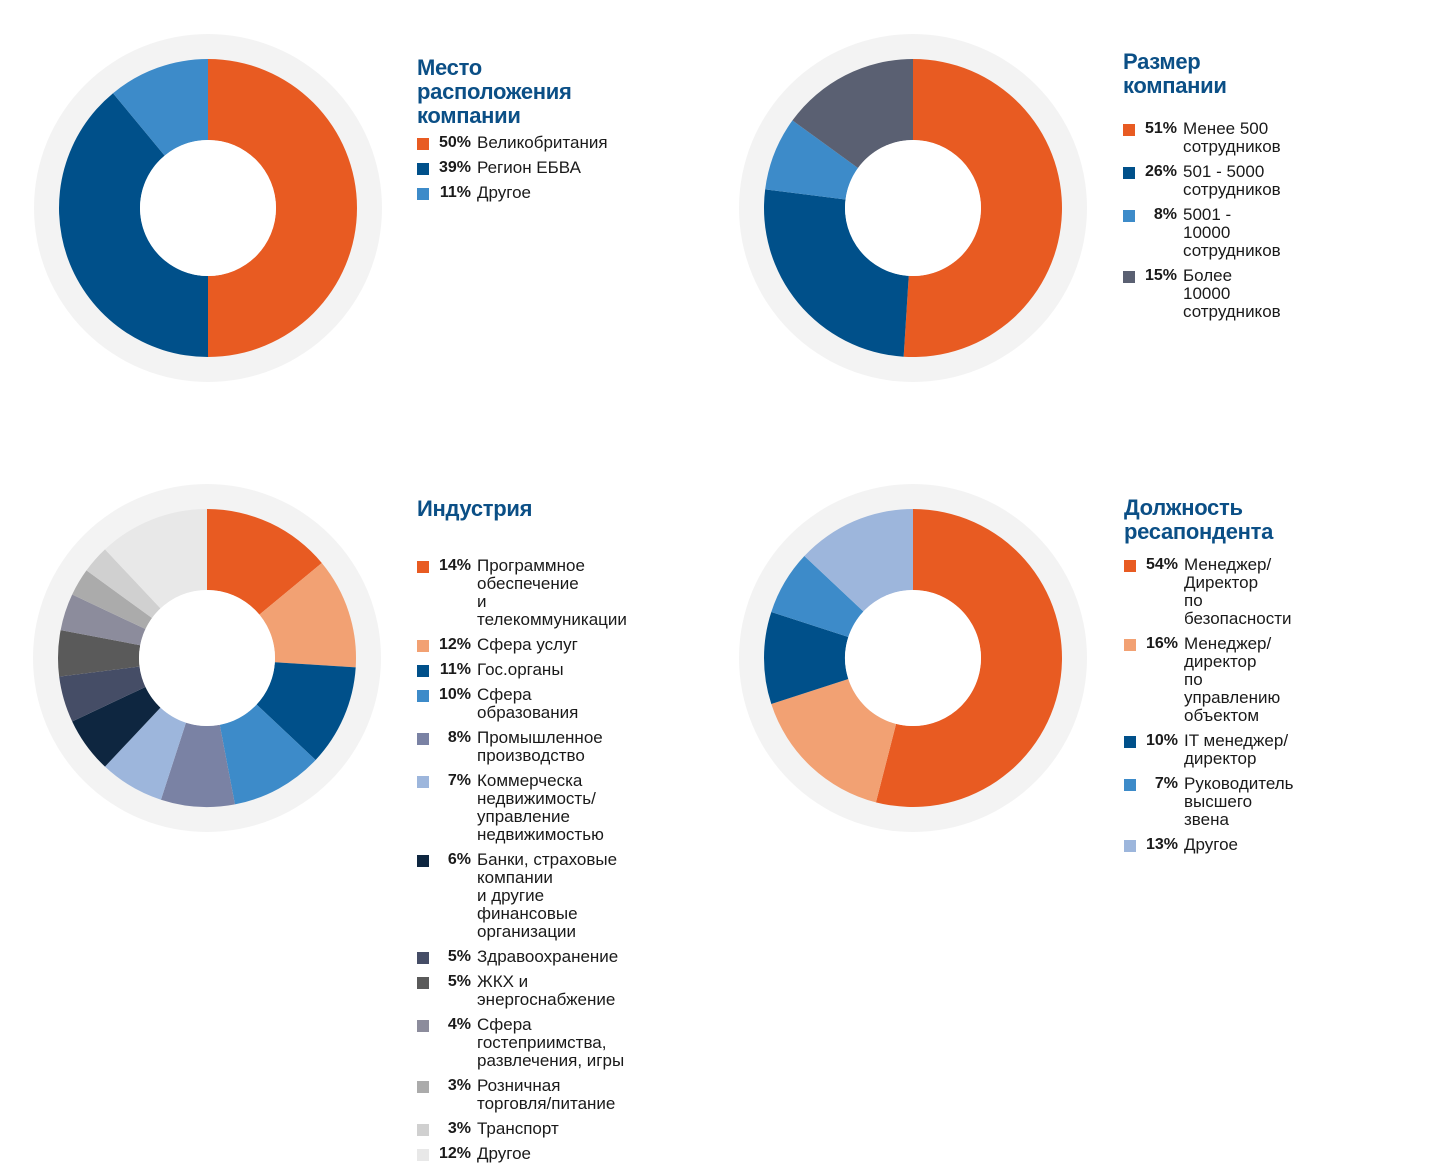 This screenshot has width=1430, height=1170. What do you see at coordinates (512, 143) in the screenshot?
I see `legend-item: 50% Великобритания` at bounding box center [512, 143].